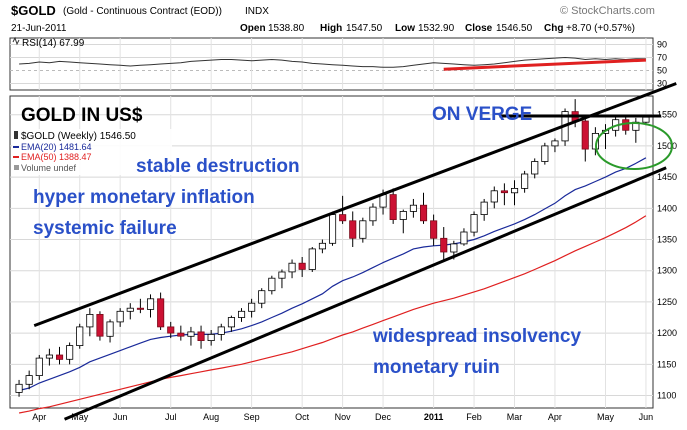  What do you see at coordinates (482, 114) in the screenshot?
I see `annotation-verge: ON VERGE` at bounding box center [482, 114].